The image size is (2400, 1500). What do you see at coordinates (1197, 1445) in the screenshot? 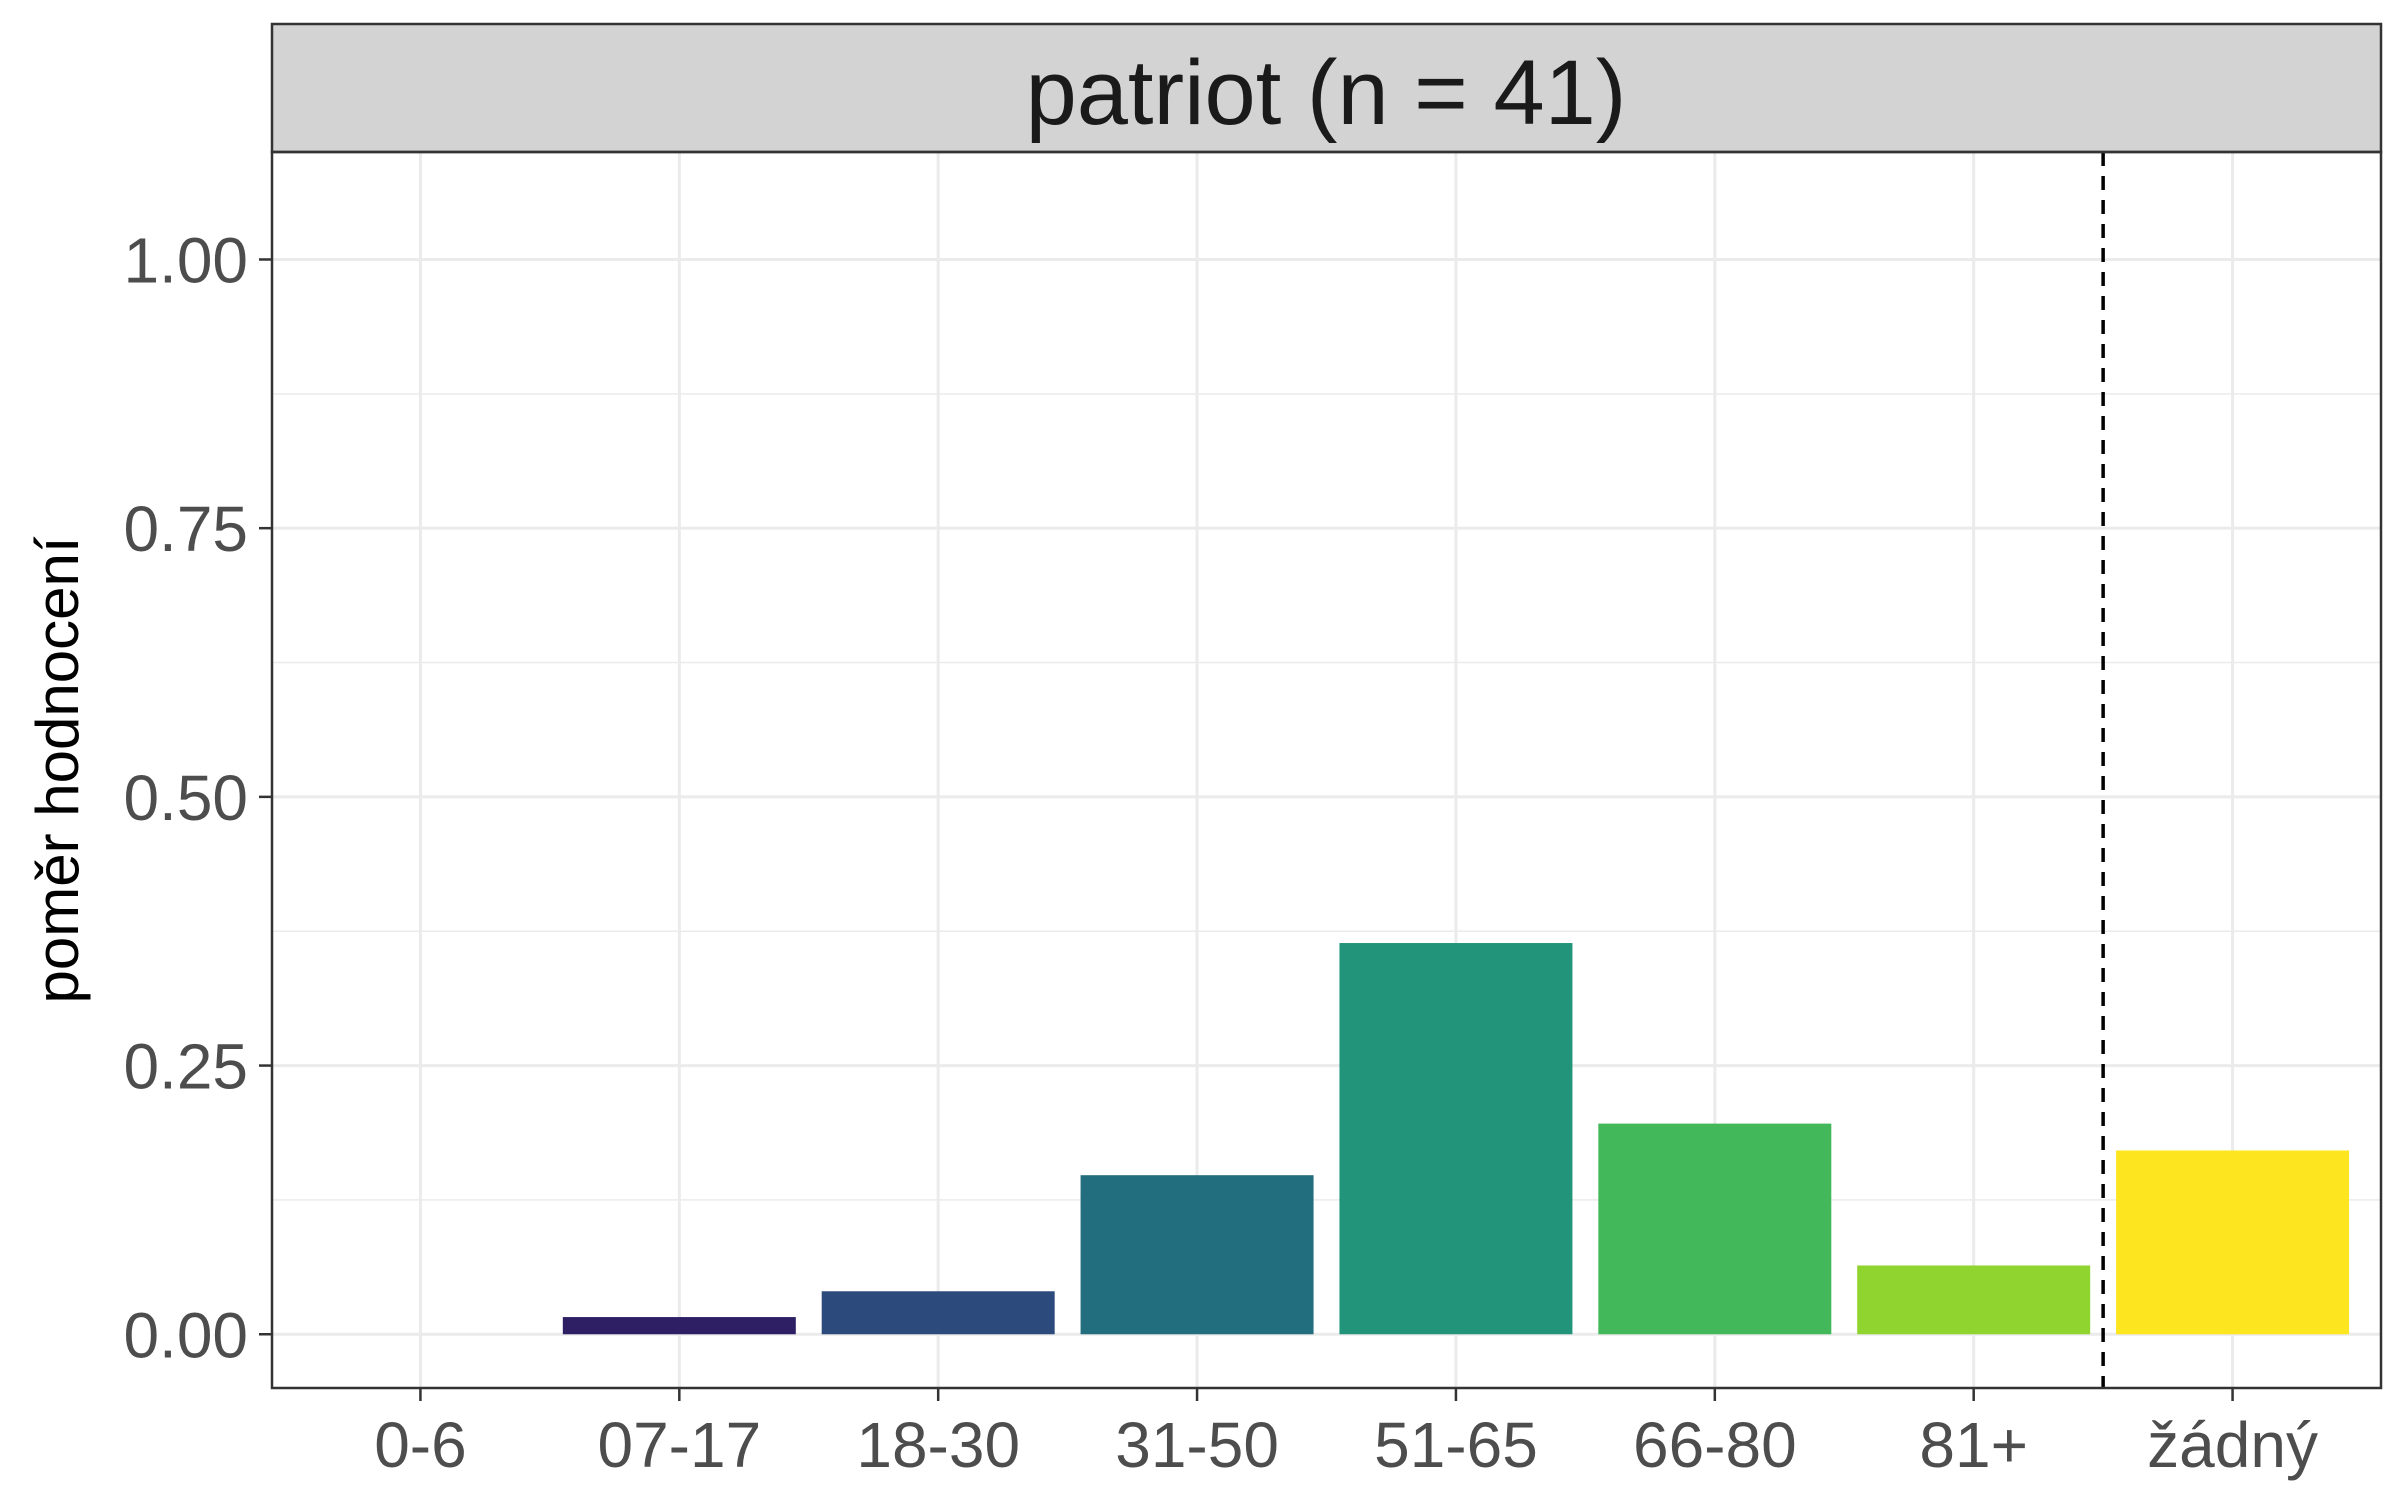
I see `x-tick-label: 31-50` at bounding box center [1197, 1445].